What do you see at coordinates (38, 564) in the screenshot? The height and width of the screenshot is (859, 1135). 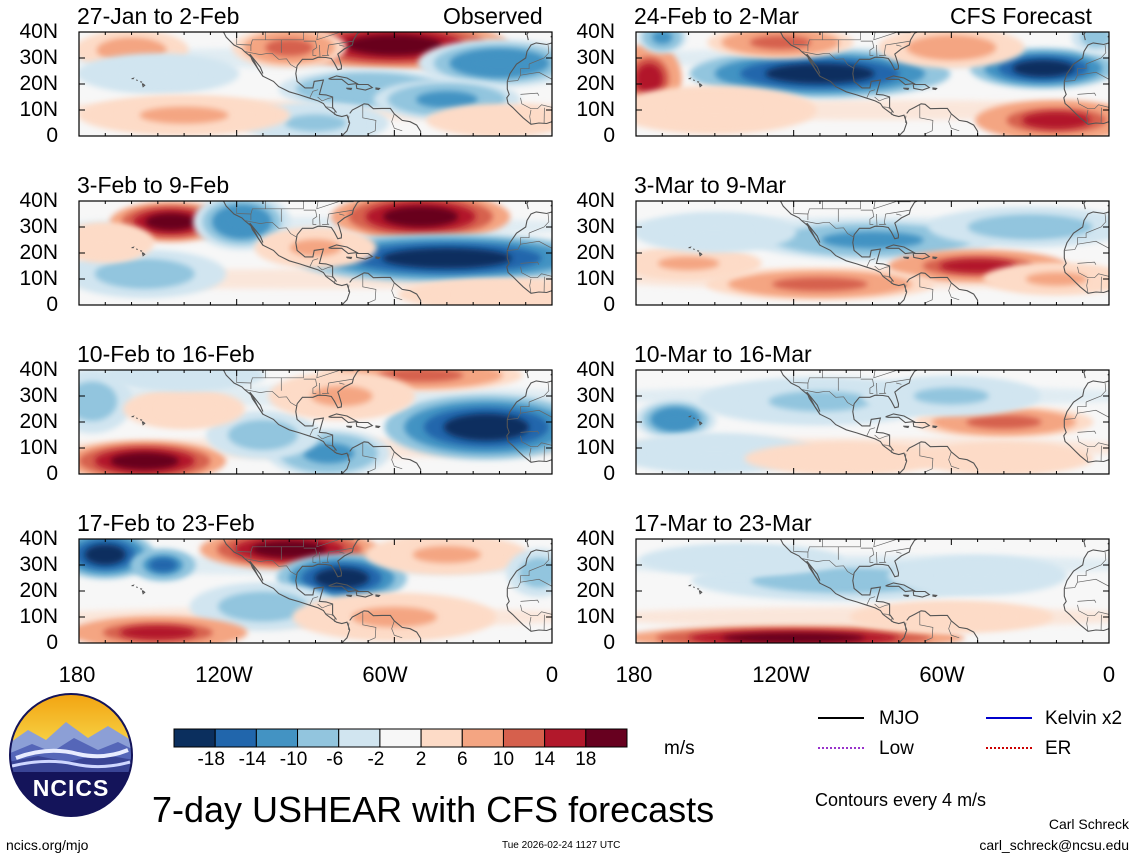 I see `lat-tick-label: 30N` at bounding box center [38, 564].